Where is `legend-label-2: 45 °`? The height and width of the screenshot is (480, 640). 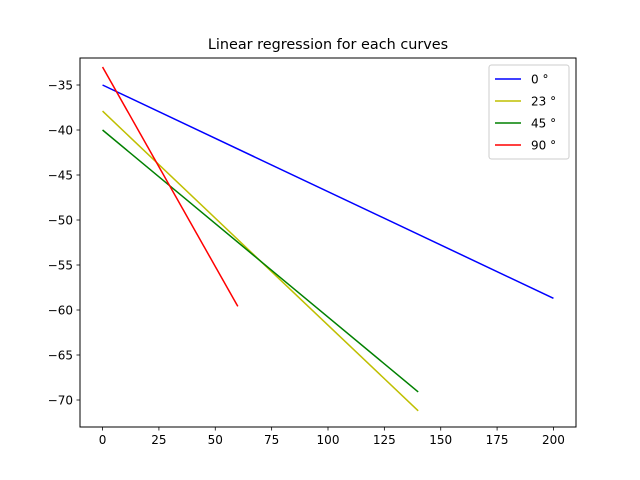 legend-label-2: 45 ° is located at coordinates (543, 124).